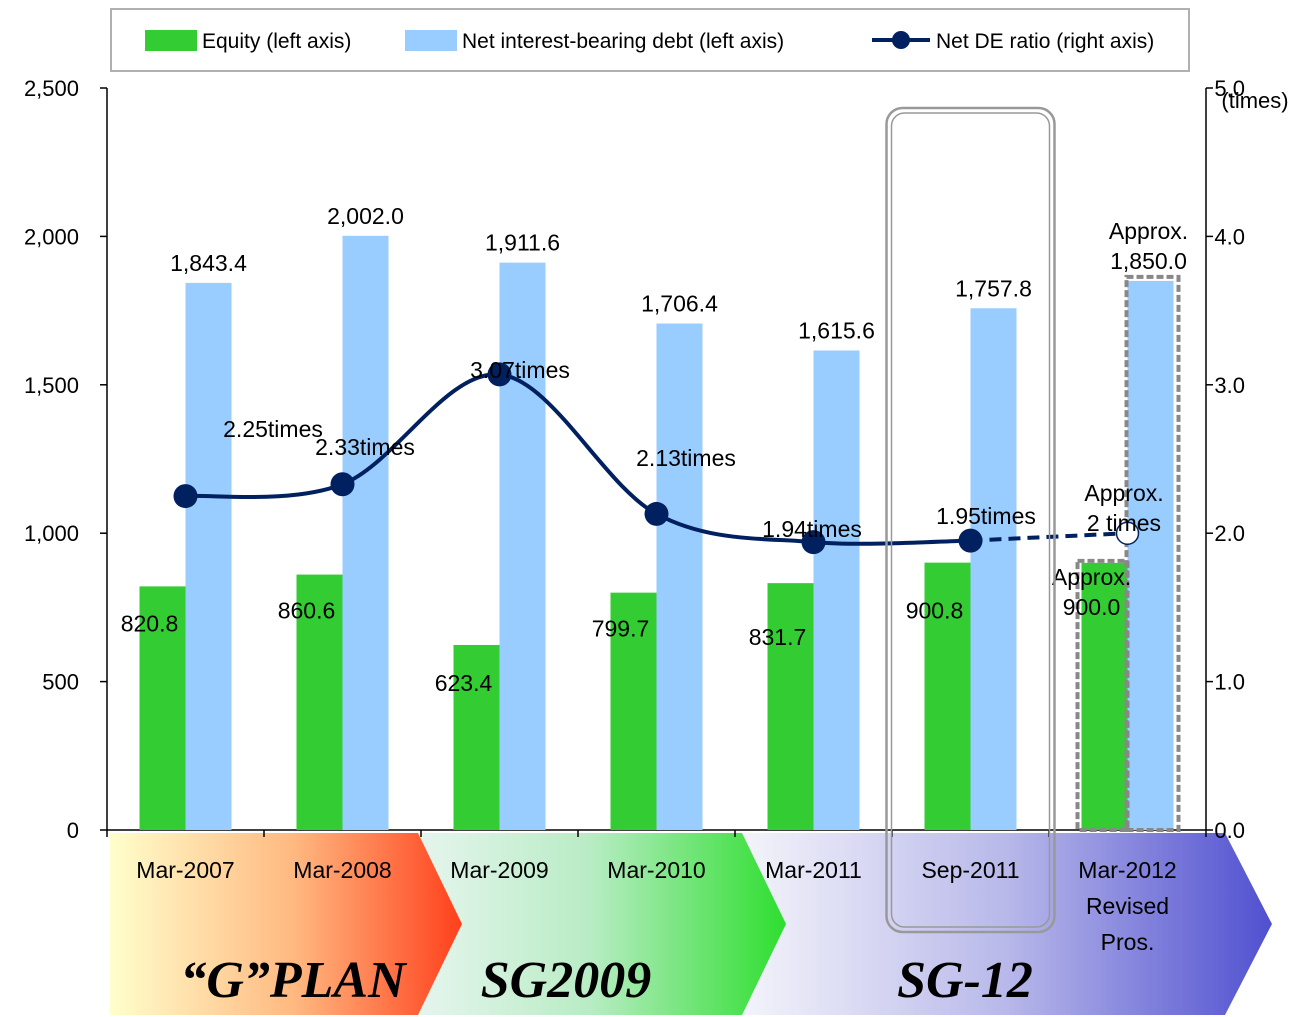 This screenshot has width=1297, height=1017. I want to click on equity-label: 860.6, so click(307, 611).